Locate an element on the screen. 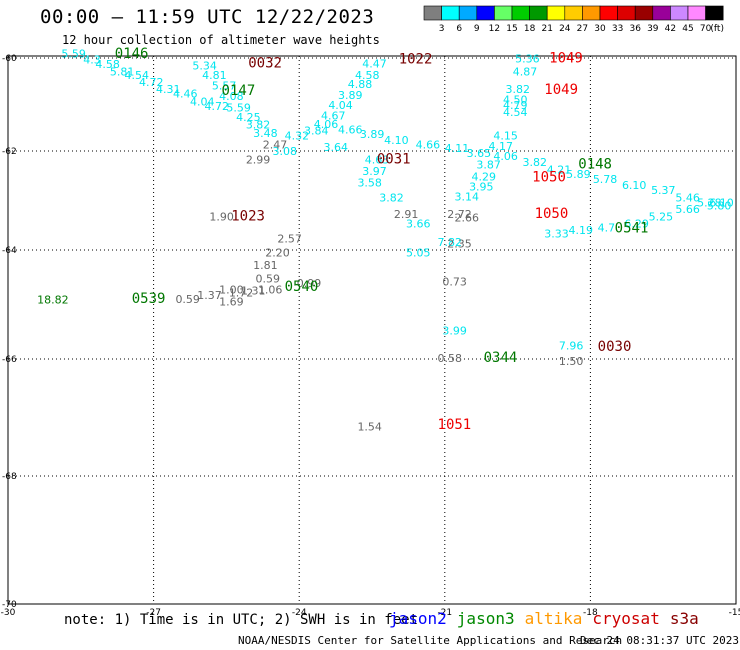 This screenshot has width=740, height=650. pass-time-label: 0344 is located at coordinates (501, 358).